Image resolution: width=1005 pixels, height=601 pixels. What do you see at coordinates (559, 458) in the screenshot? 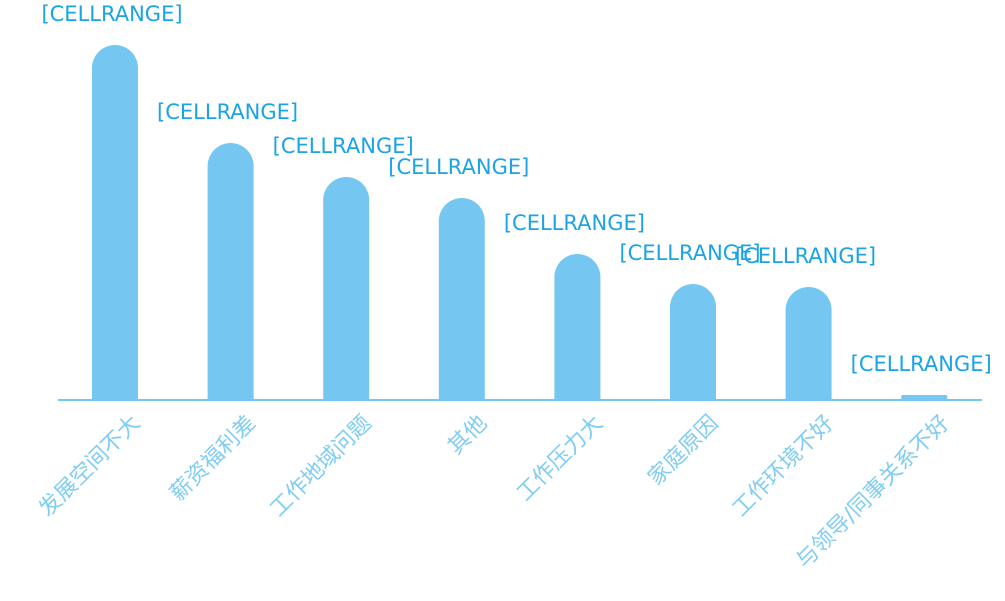
I see `category-label: 工作压力大` at bounding box center [559, 458].